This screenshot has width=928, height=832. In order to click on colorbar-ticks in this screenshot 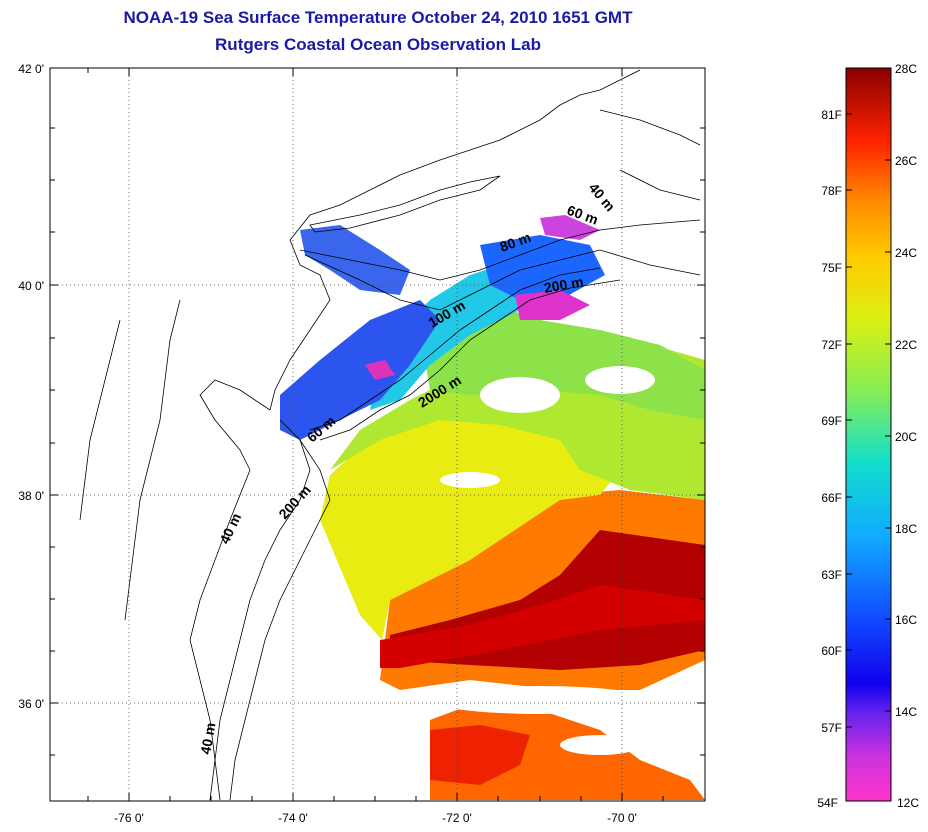, I will do `click(868, 420)`.